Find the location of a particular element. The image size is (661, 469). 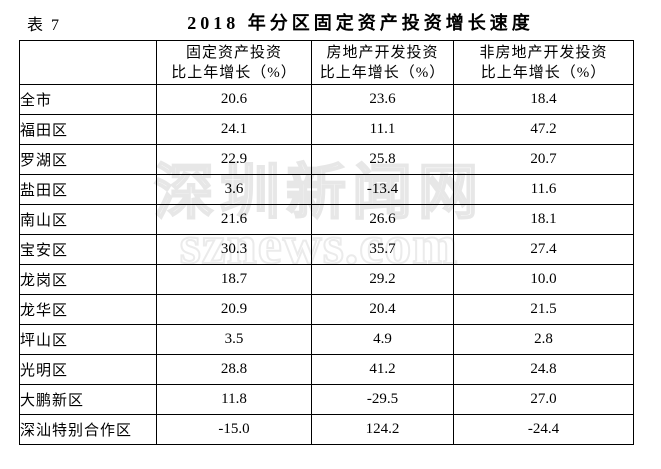

value-cell: 10.0 is located at coordinates (543, 279).